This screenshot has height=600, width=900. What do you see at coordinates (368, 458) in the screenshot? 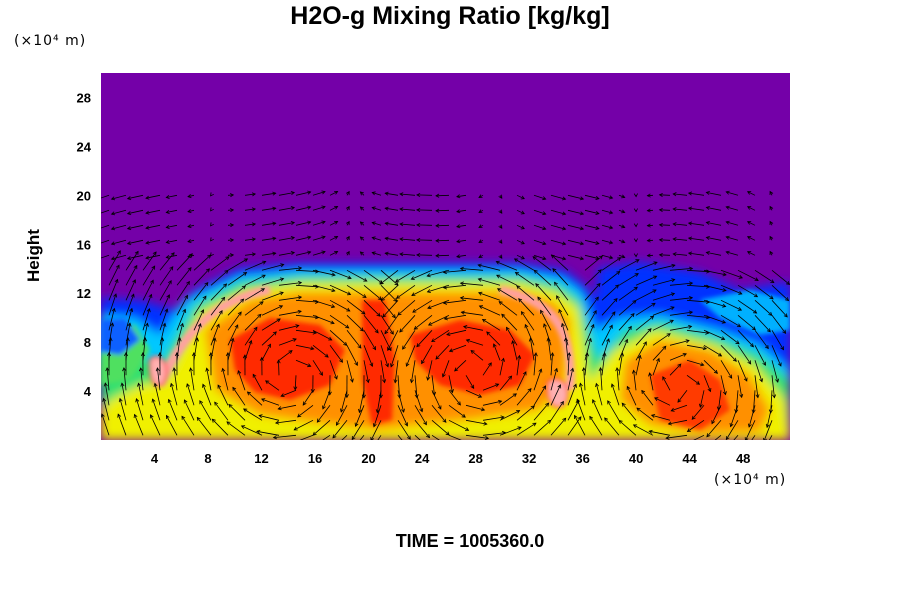
I see `x-tick-label: 20` at bounding box center [368, 458].